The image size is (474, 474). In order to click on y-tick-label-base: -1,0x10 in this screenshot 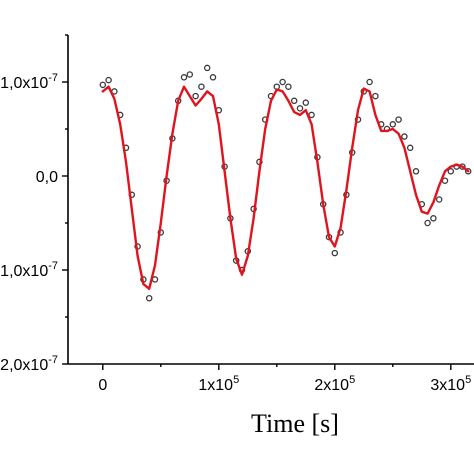, I will do `click(24, 271)`.